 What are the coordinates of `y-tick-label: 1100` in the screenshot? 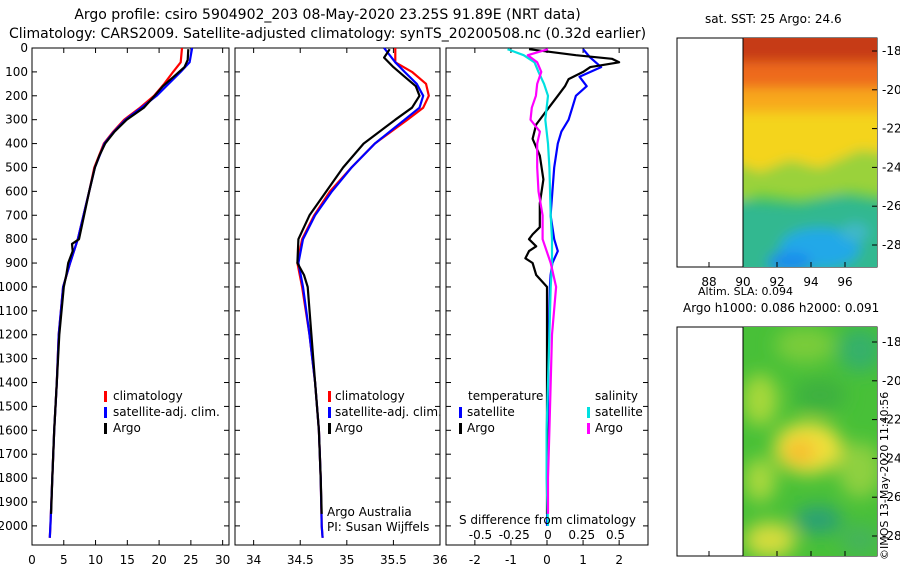 It's located at (14, 311).